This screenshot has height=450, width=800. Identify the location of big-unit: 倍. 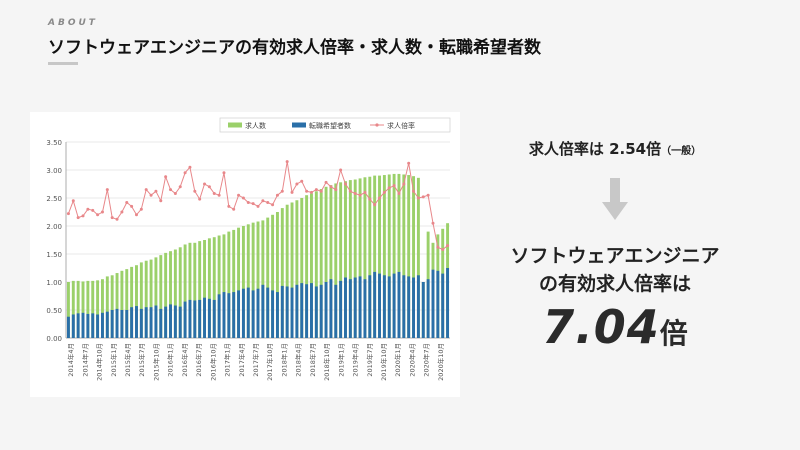
(673, 333).